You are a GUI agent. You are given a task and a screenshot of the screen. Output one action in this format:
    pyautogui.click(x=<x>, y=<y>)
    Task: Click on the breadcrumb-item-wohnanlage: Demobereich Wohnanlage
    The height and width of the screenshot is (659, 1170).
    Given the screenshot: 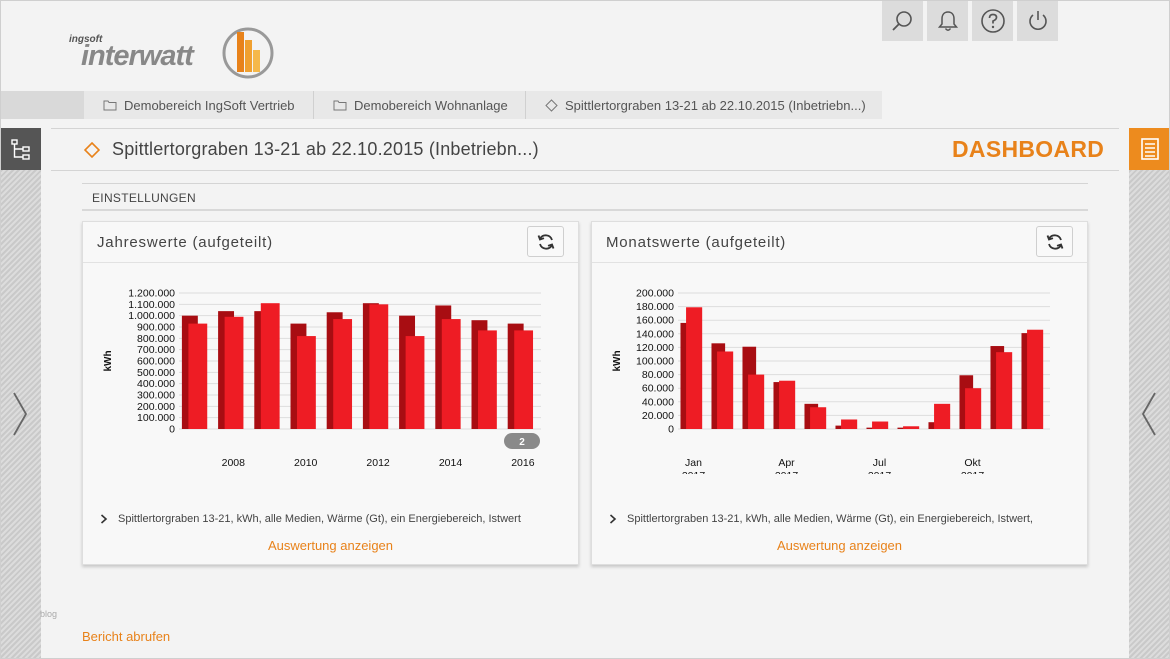 What is the action you would take?
    pyautogui.click(x=420, y=105)
    